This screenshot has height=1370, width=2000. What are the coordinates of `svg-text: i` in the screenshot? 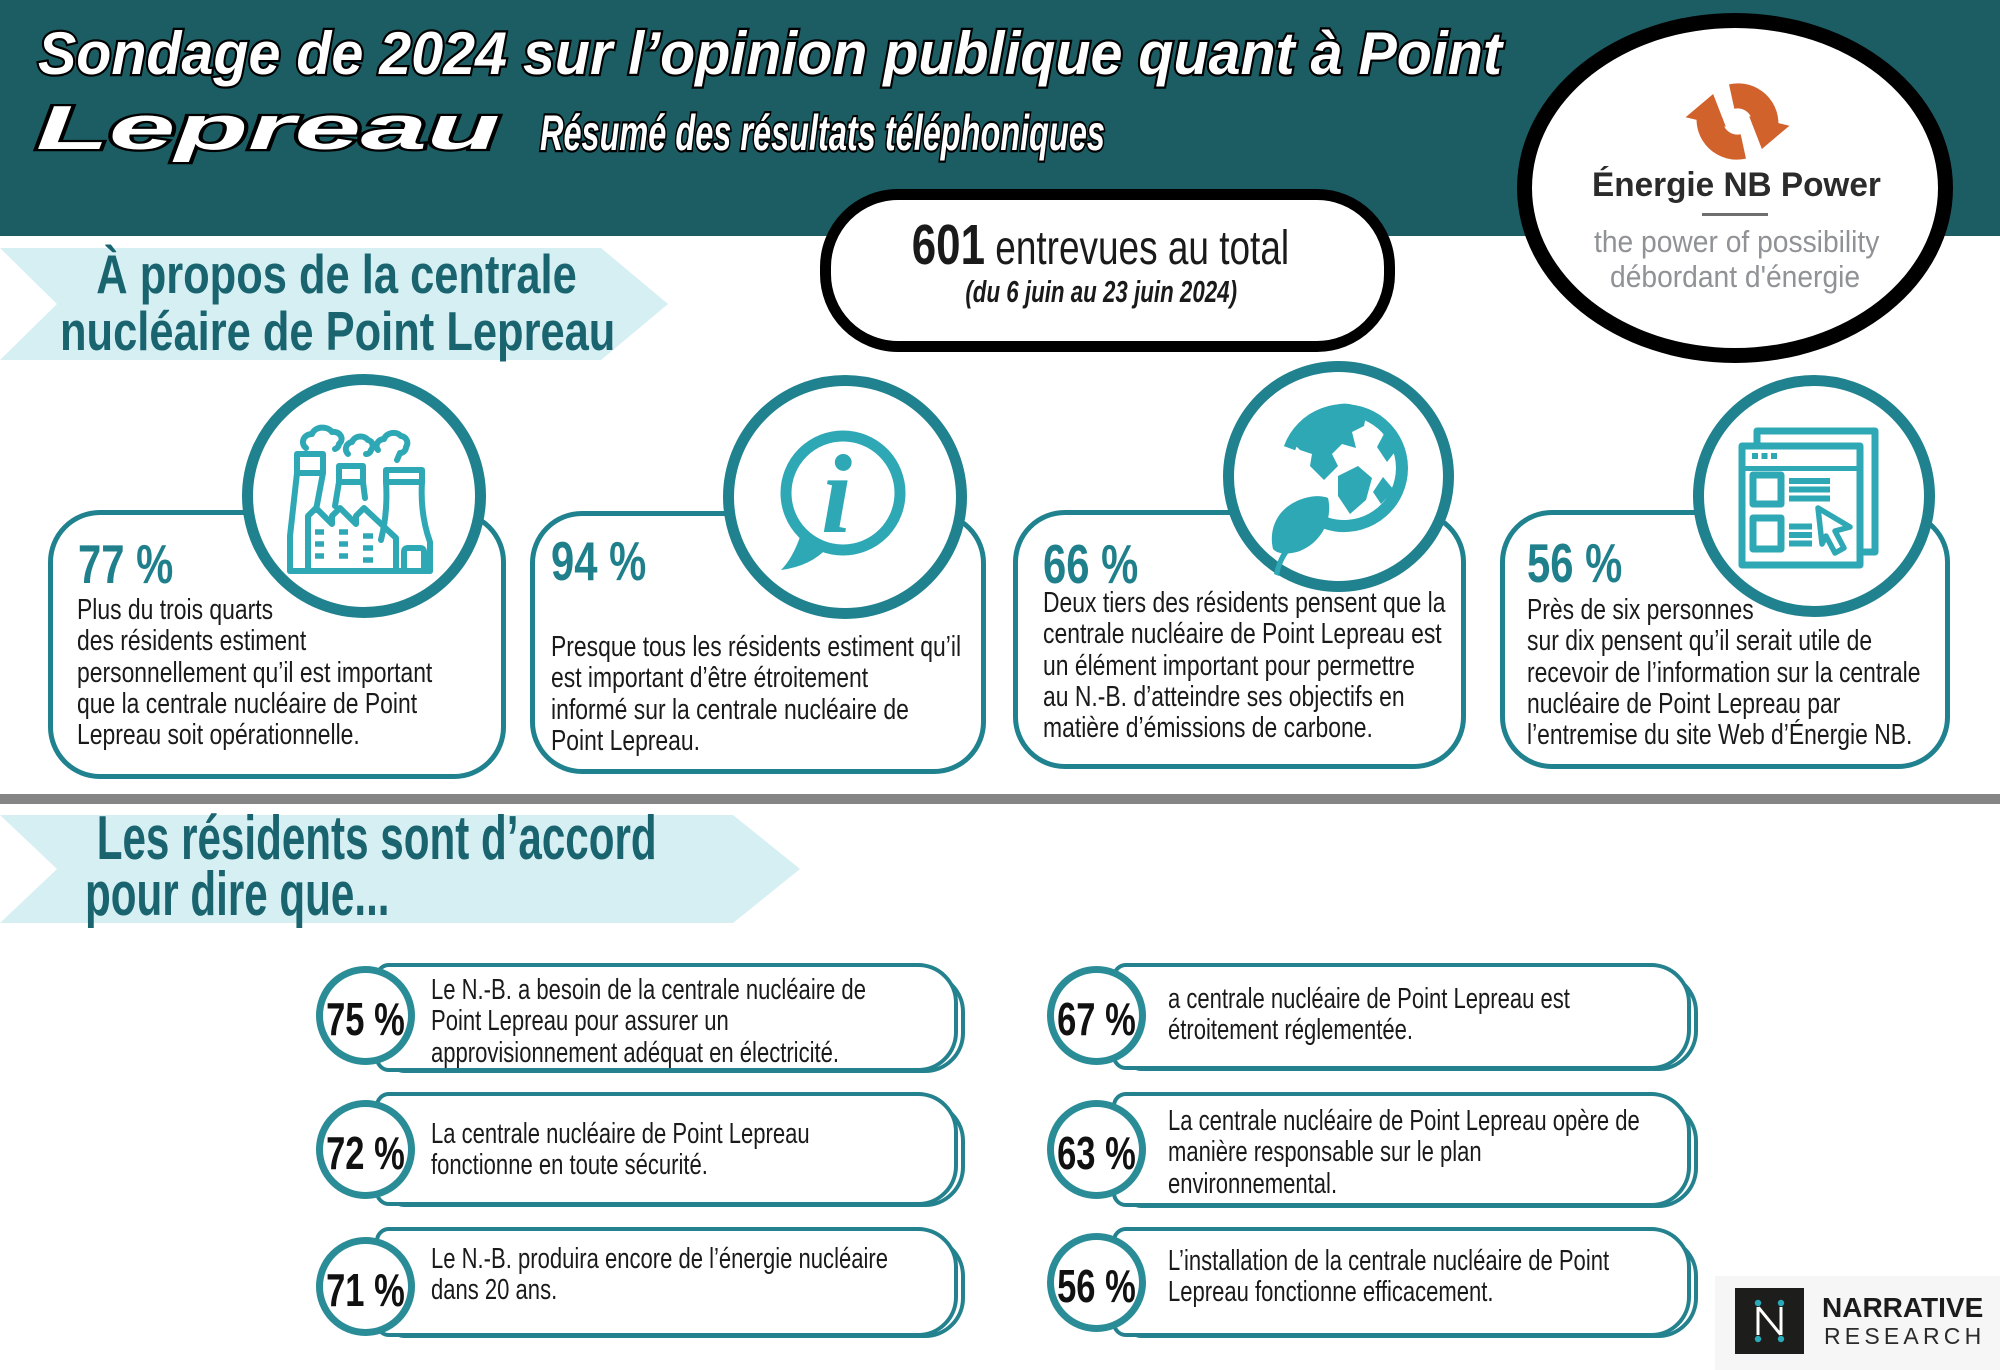 It's located at (836, 495).